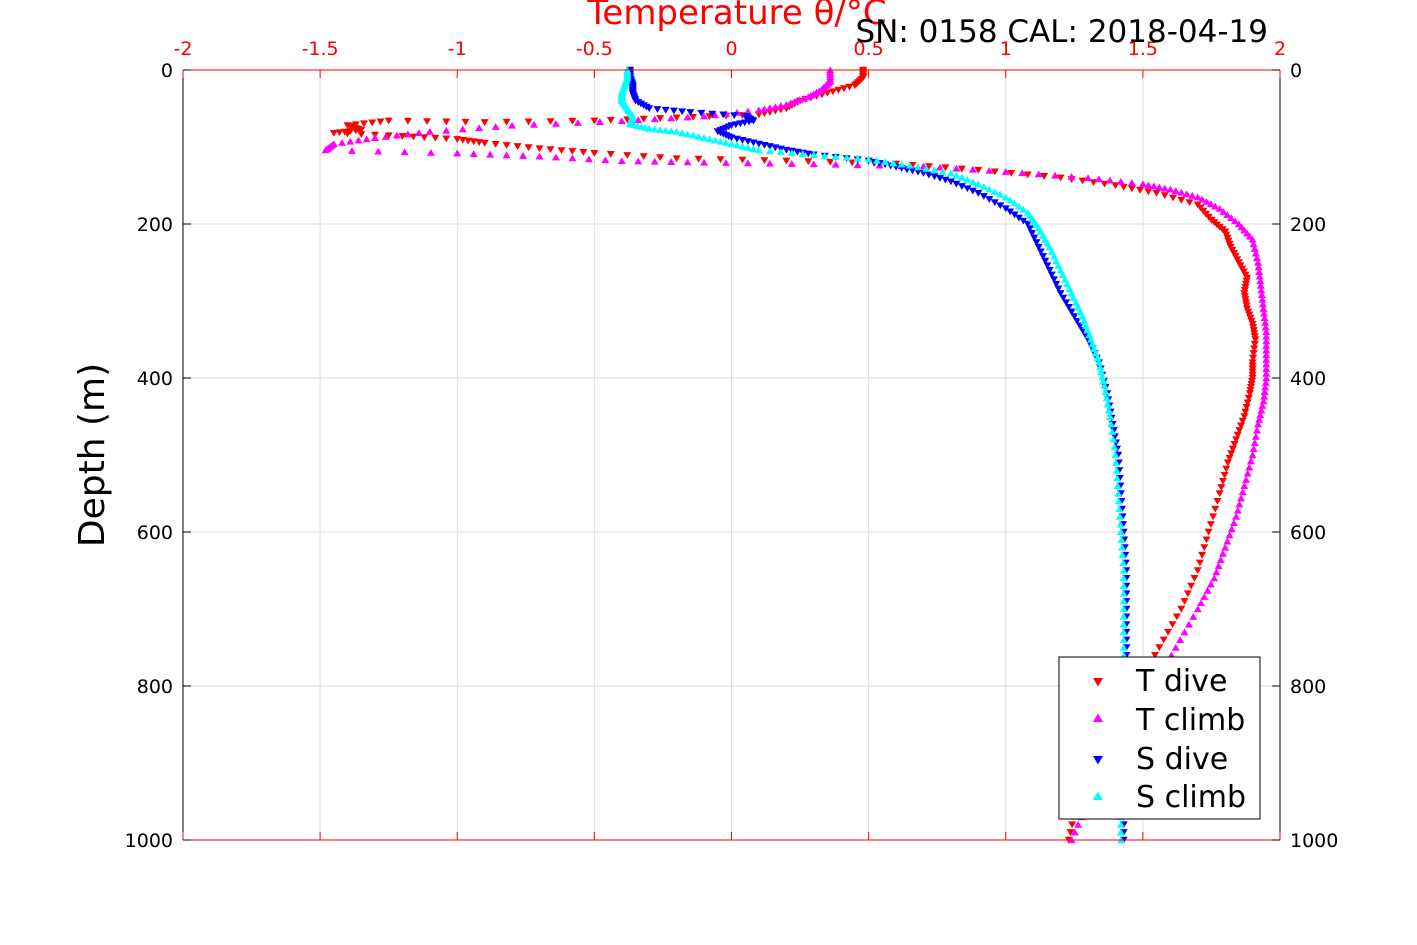 This screenshot has height=945, width=1417. Describe the element at coordinates (1062, 32) in the screenshot. I see `sn-cal-annotation: SN: 0158 CAL: 2018-04-19` at that location.